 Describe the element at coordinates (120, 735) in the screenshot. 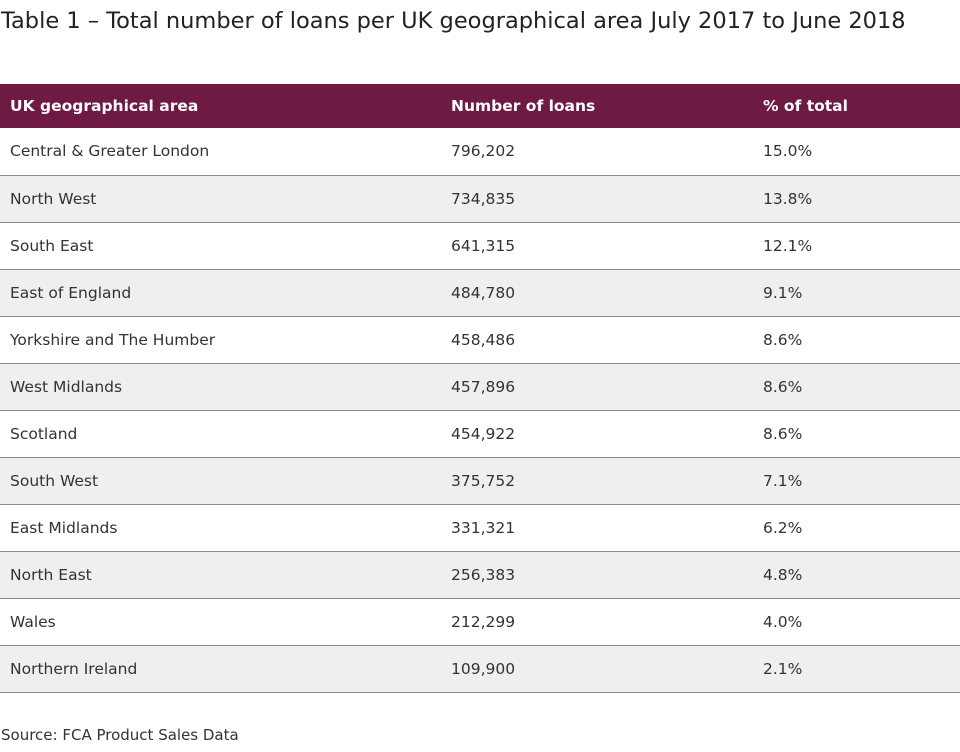

I see `source-note: Source: FCA Product Sales Data` at that location.